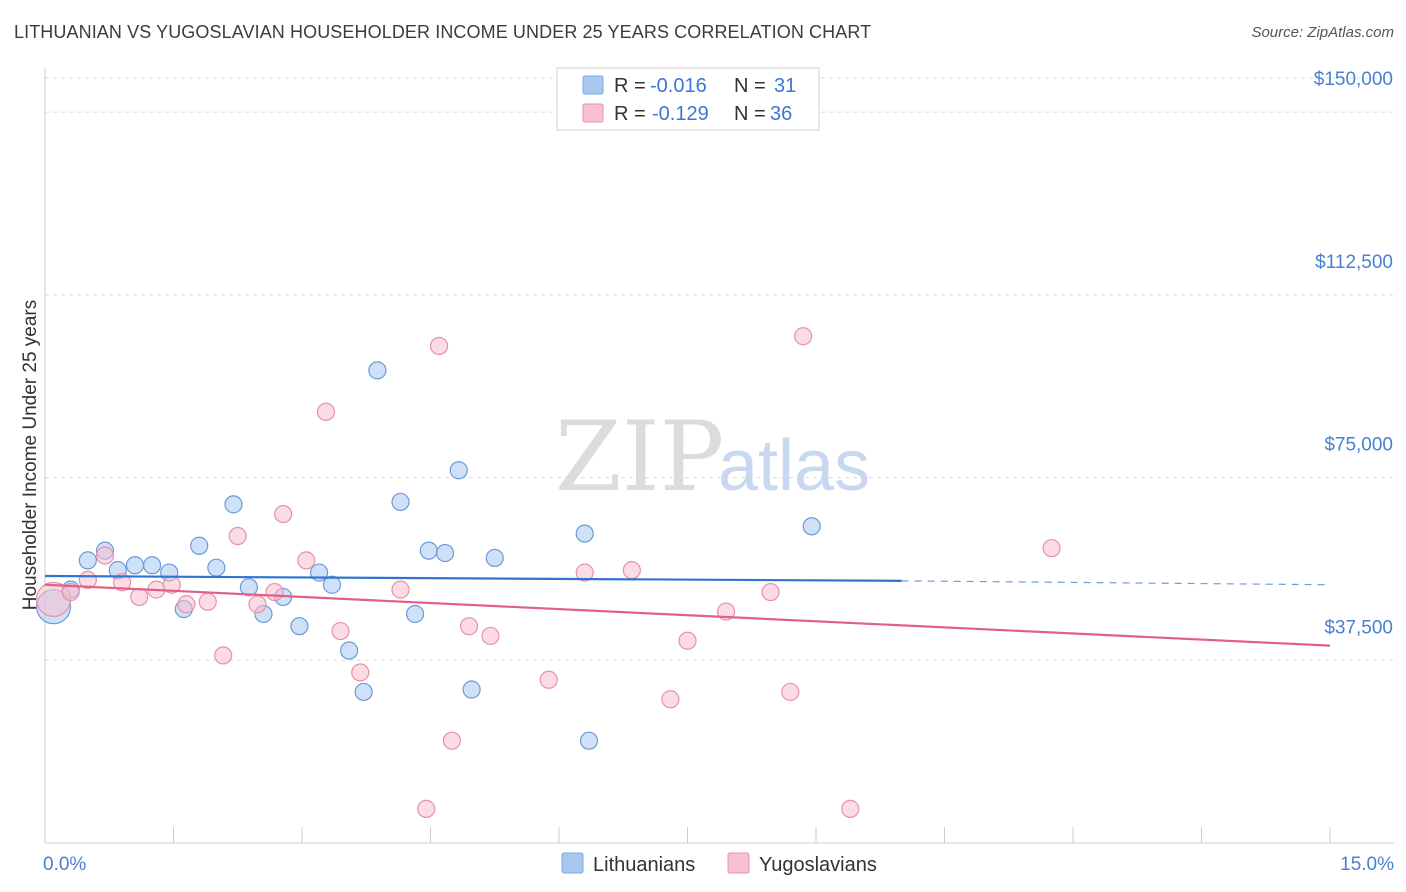 The height and width of the screenshot is (892, 1406). I want to click on legend-r-label-lithuanians: R =, so click(630, 86).